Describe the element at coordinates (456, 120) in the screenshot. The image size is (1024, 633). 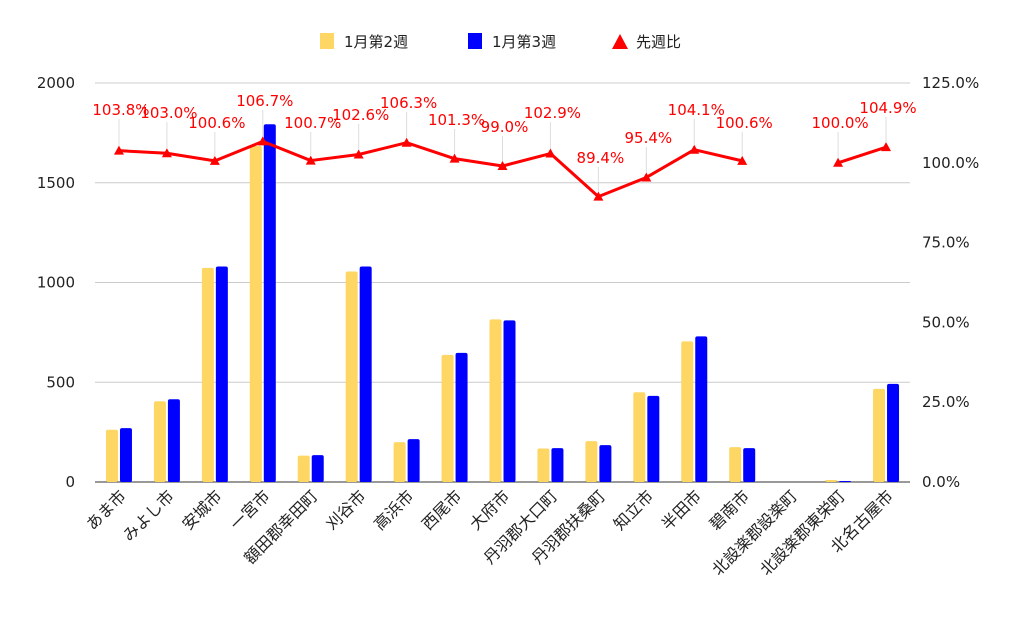
I see `ratio-data-label: 101.3%` at that location.